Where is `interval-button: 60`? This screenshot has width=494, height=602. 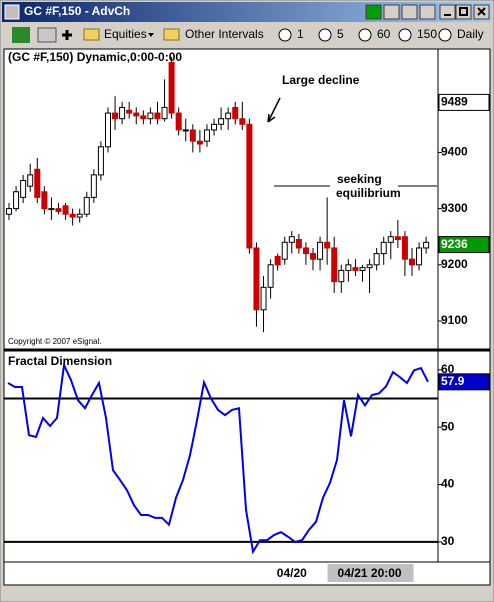
interval-button: 60 is located at coordinates (384, 34).